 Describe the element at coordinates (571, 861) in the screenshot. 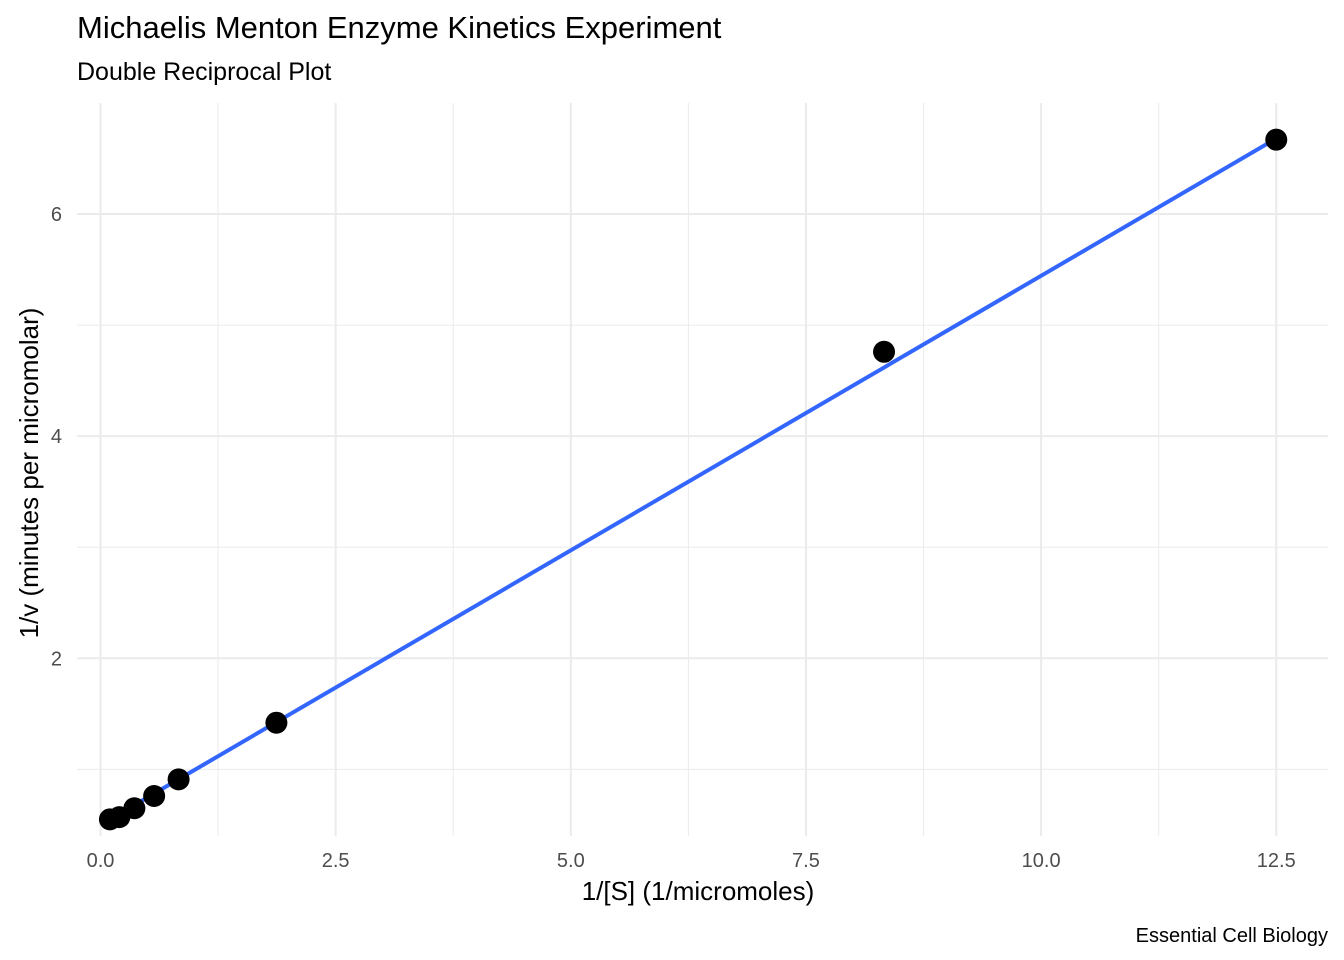

I see `x-tick-label: 5.0` at that location.